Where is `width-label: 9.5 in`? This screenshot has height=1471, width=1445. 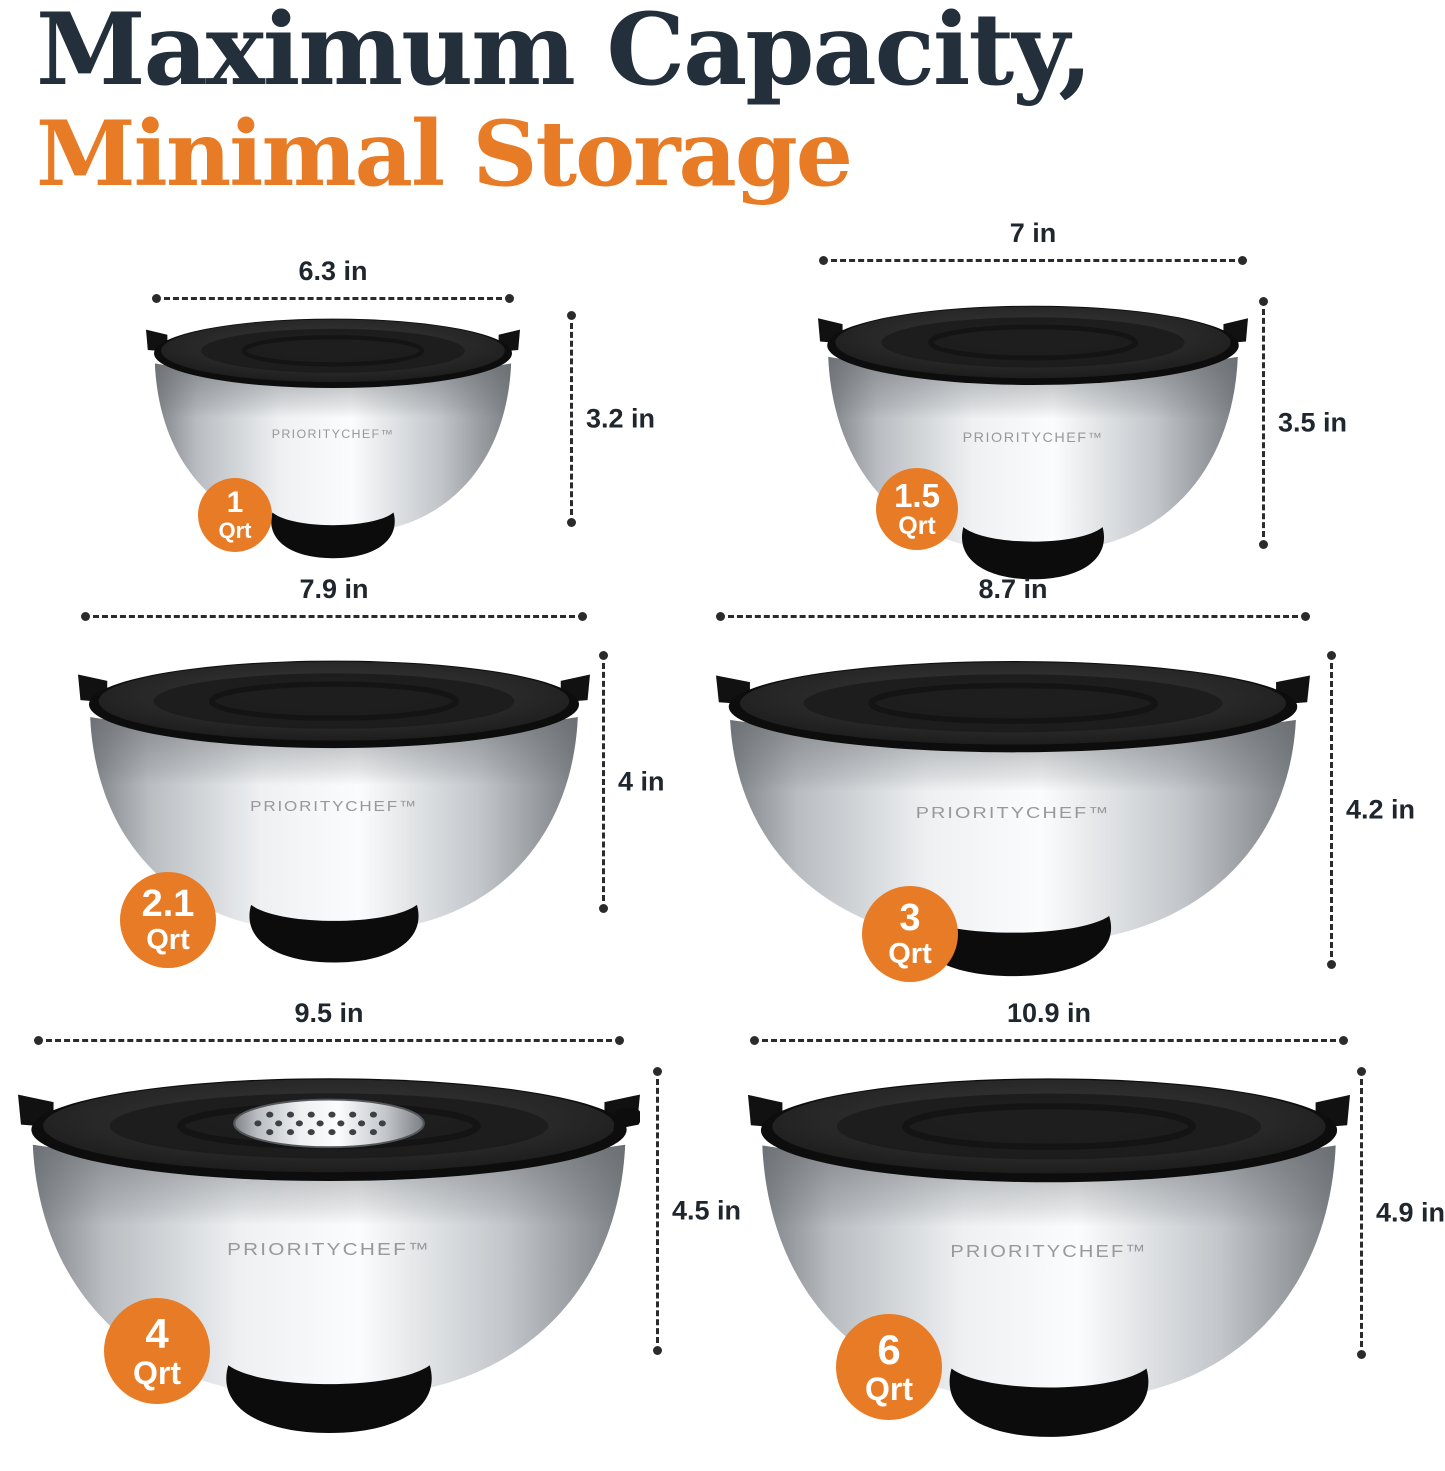
width-label: 9.5 in is located at coordinates (329, 1013).